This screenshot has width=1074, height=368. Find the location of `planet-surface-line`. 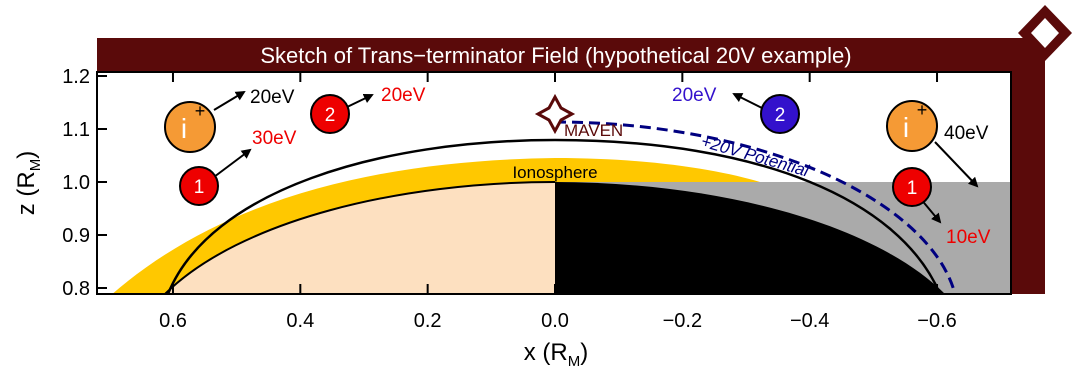

planet-surface-line is located at coordinates (360, 237).